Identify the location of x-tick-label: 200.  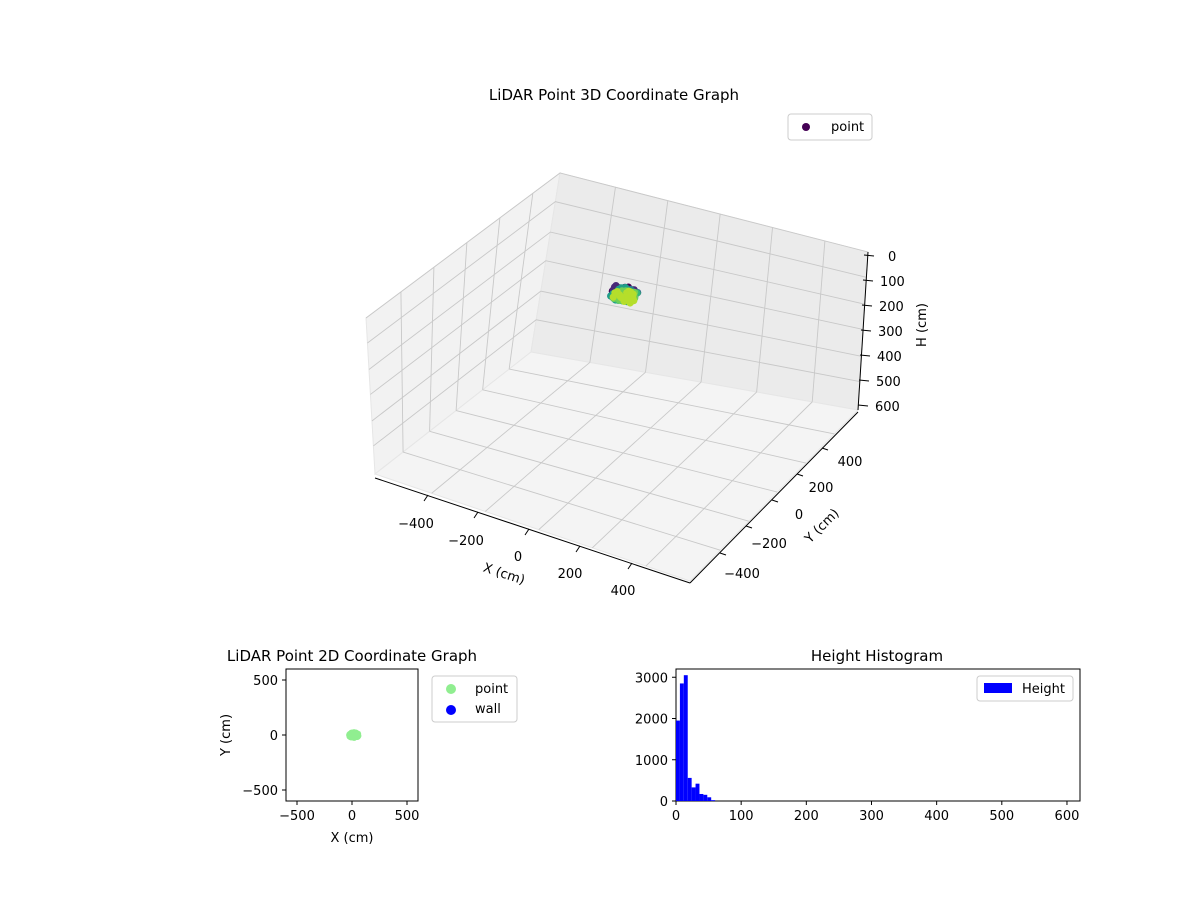
(570, 574).